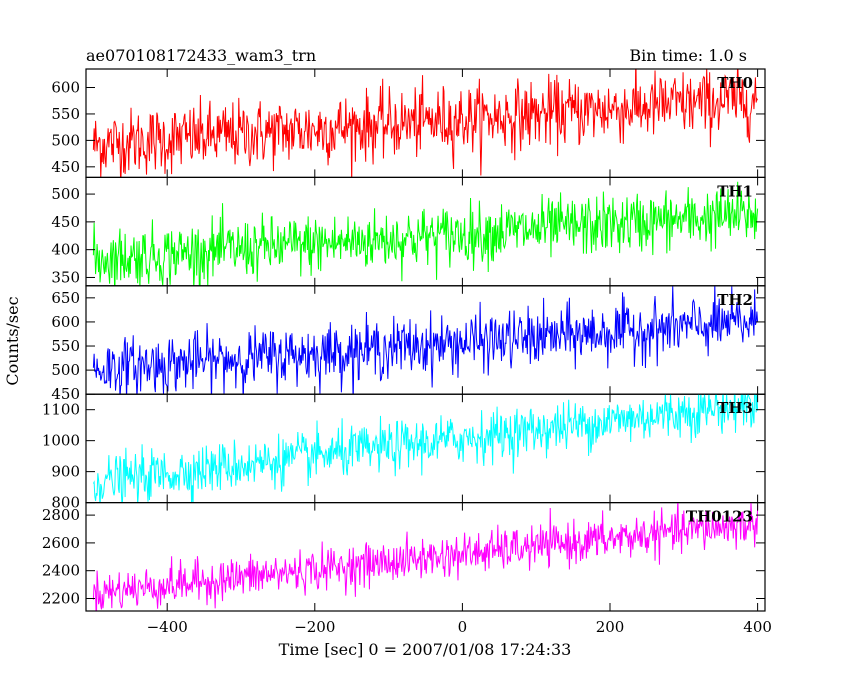  Describe the element at coordinates (463, 627) in the screenshot. I see `x-tick-label: 0` at that location.